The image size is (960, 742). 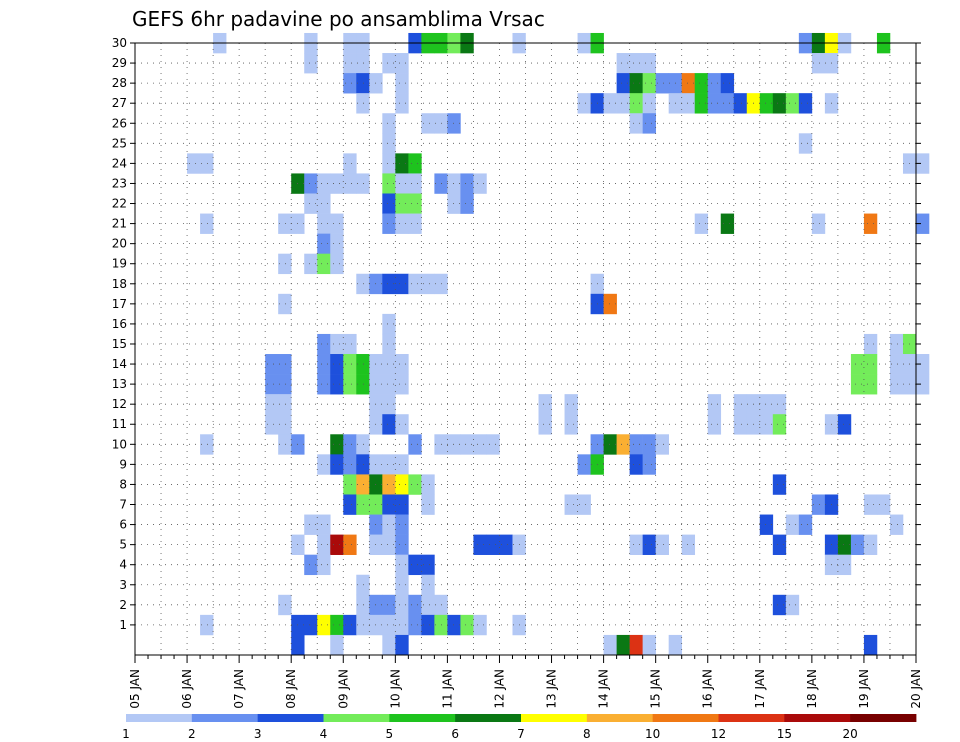 I want to click on x-tick-label: 14 JAN, so click(x=604, y=689).